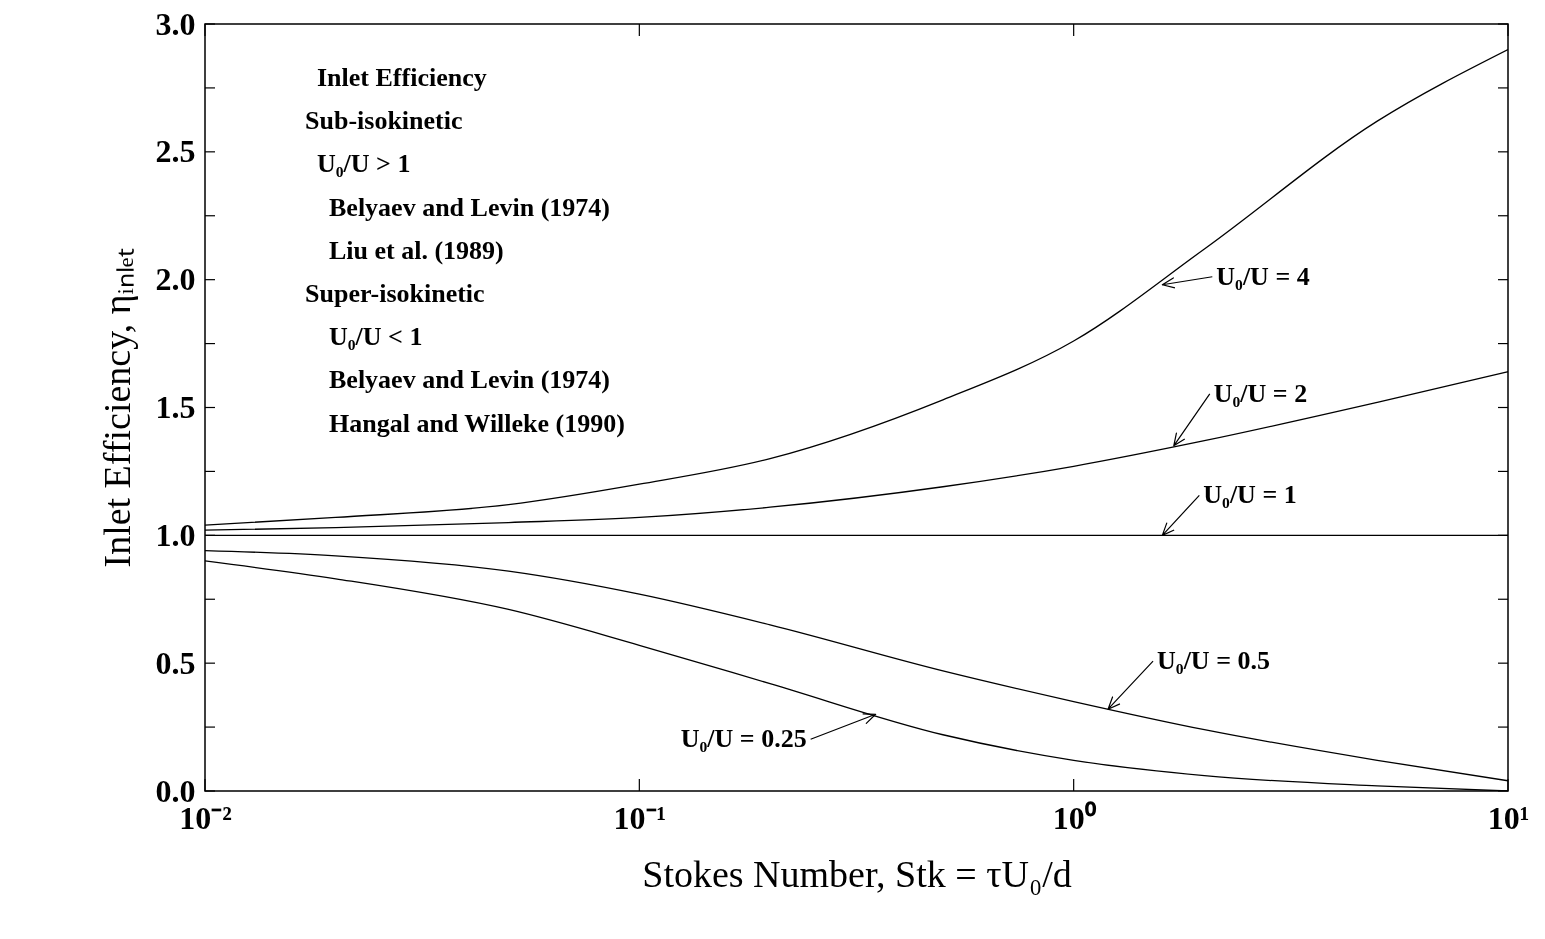 The height and width of the screenshot is (939, 1545). Describe the element at coordinates (175, 407) in the screenshot. I see `y-tick-label: 1.5` at that location.